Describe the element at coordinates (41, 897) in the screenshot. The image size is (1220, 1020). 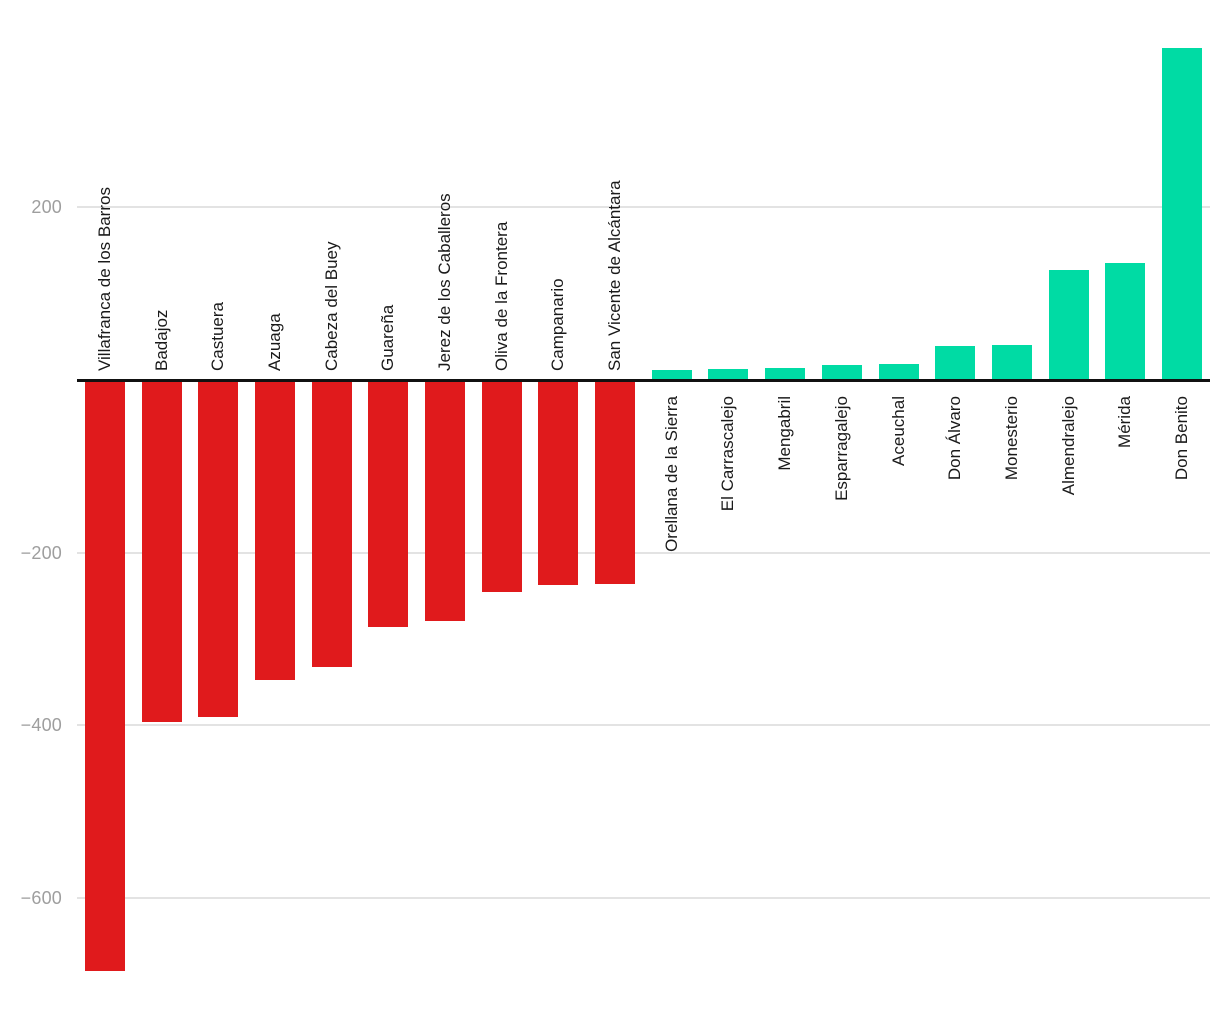
I see `y-axis-tick-label: −600` at that location.